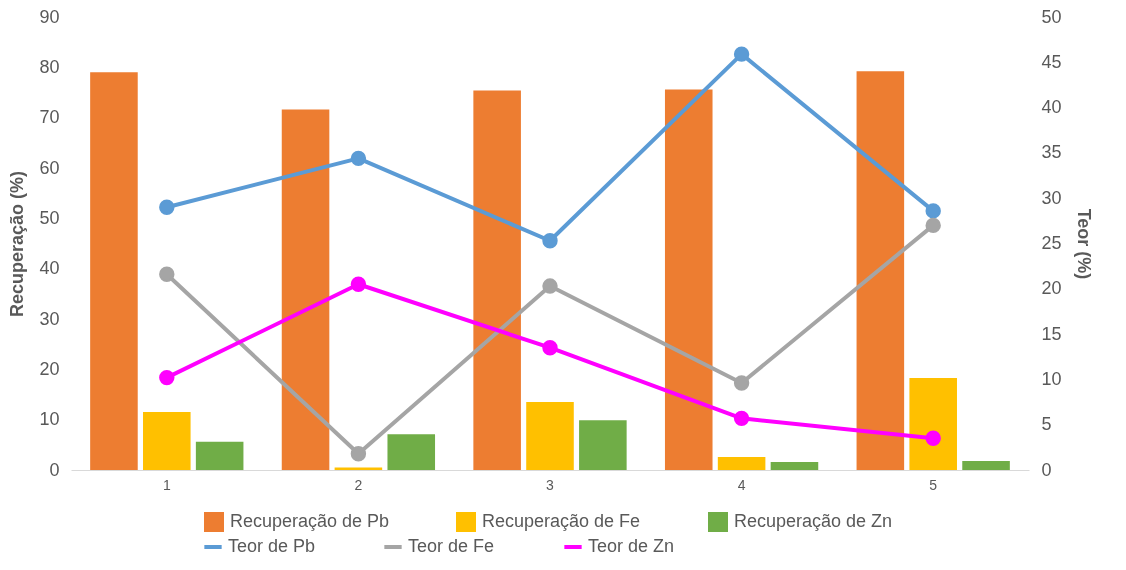 This screenshot has width=1126, height=570. What do you see at coordinates (49, 268) in the screenshot?
I see `y-tick-label: 40` at bounding box center [49, 268].